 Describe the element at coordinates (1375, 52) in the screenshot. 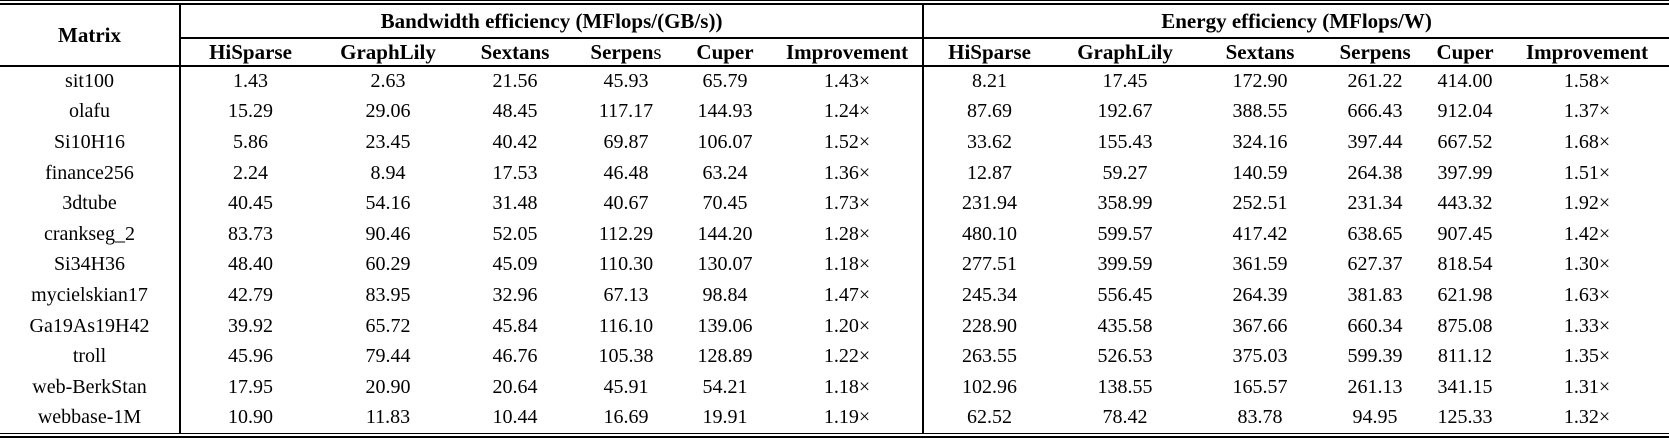

I see `column-header-energy-serpens: Serpens` at that location.